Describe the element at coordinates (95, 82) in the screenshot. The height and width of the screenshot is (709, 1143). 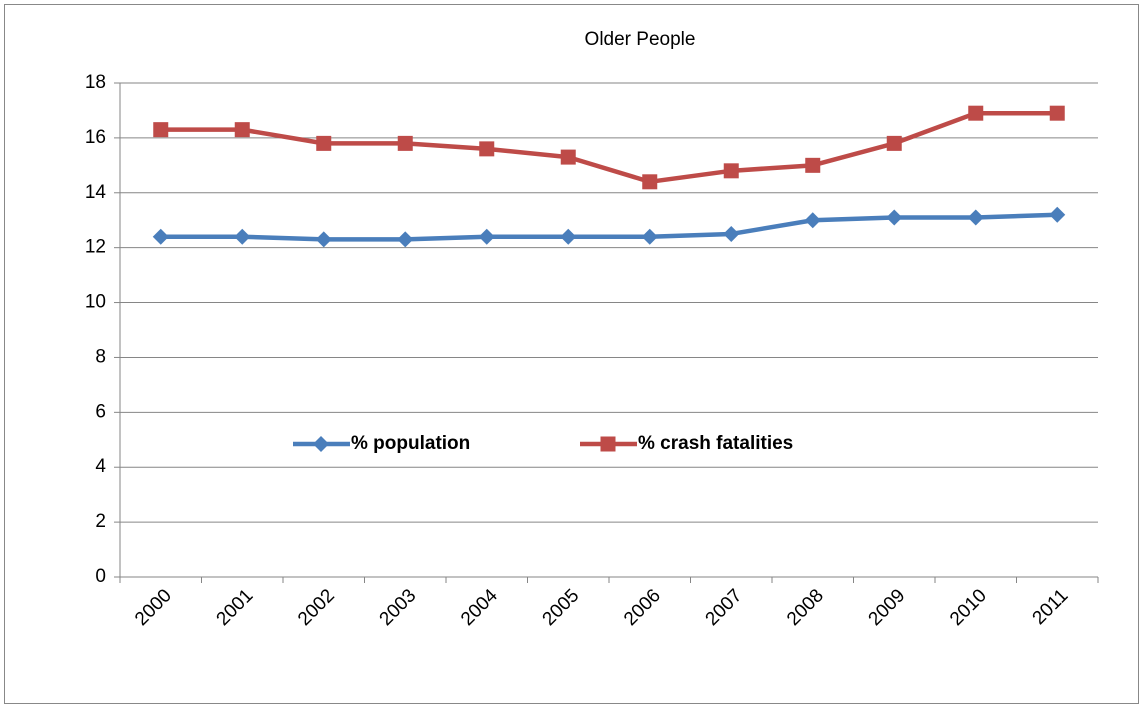
I see `y-tick-label: 18` at that location.